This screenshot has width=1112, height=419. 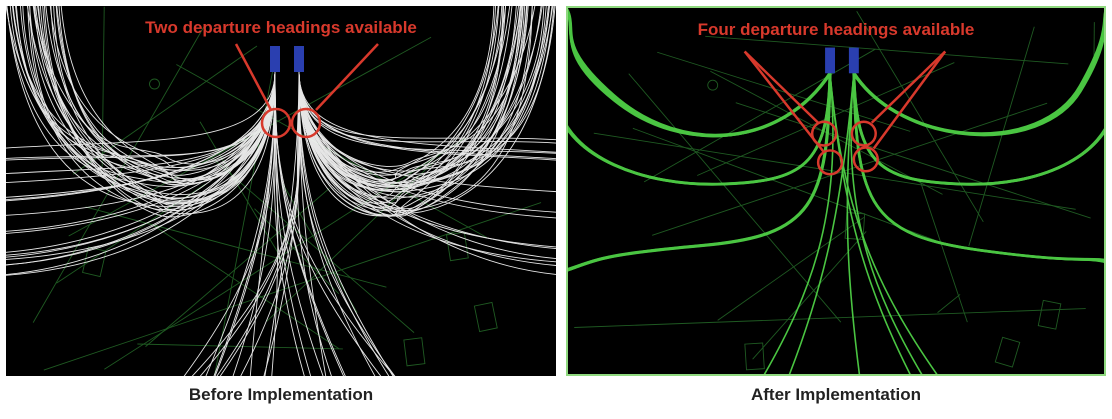 What do you see at coordinates (836, 394) in the screenshot?
I see `after-caption: After Implementation` at bounding box center [836, 394].